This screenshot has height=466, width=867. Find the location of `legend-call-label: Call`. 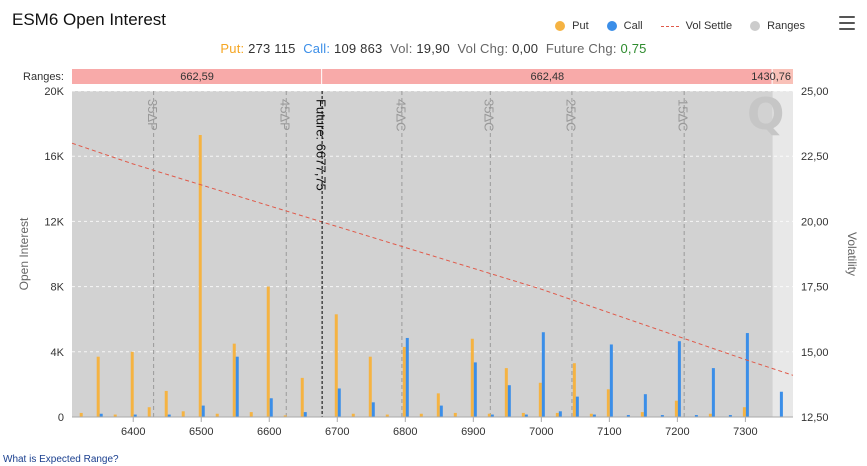

legend-call-label: Call is located at coordinates (633, 26).